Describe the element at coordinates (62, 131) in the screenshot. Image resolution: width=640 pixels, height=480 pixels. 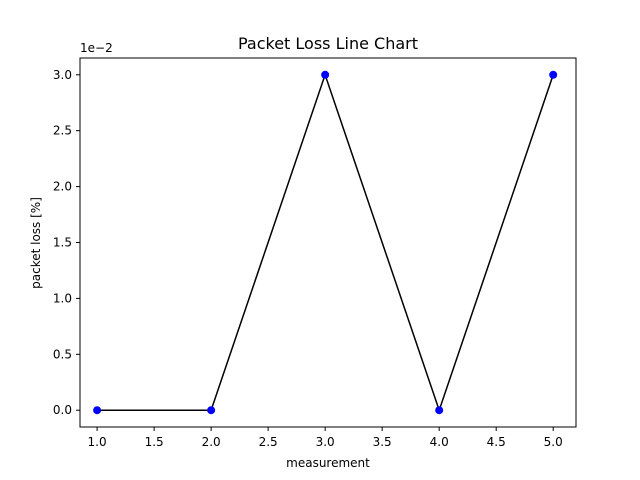
I see `y-tick-label: 2.5` at that location.